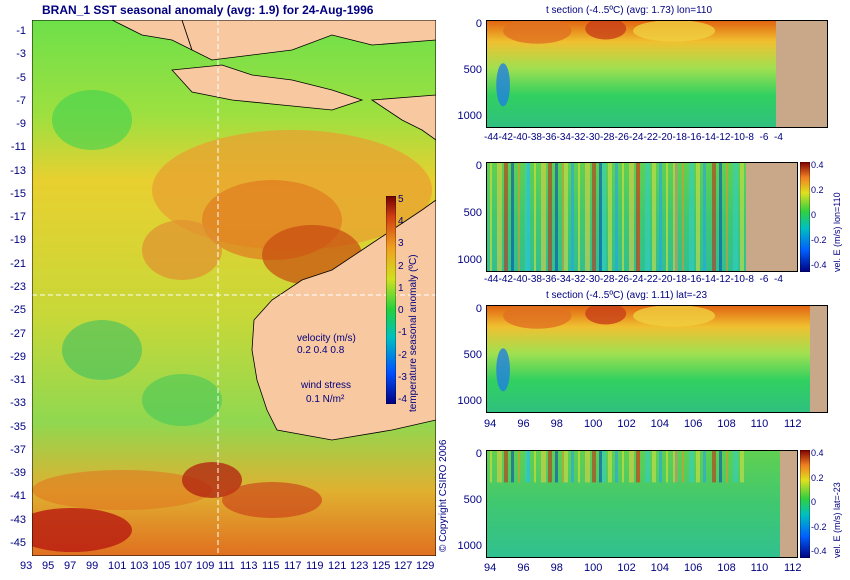 The image size is (850, 580). Describe the element at coordinates (402, 355) in the screenshot. I see `map-colorbar-tick: -2` at that location.